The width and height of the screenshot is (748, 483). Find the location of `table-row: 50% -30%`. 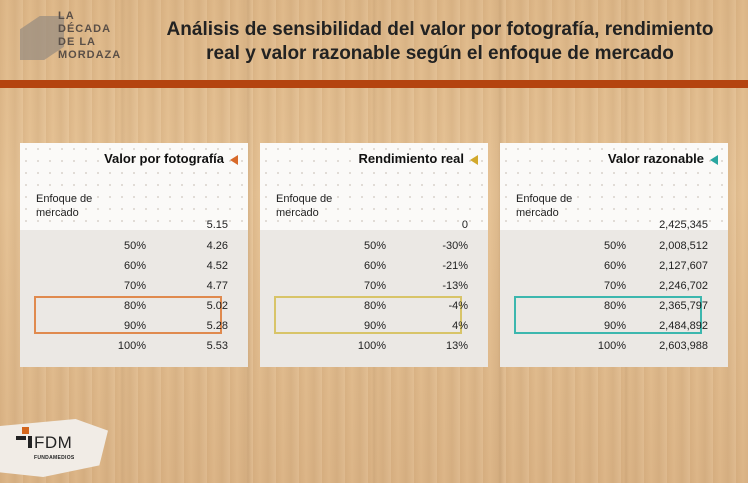

table-row: 50% -30% is located at coordinates (374, 247).